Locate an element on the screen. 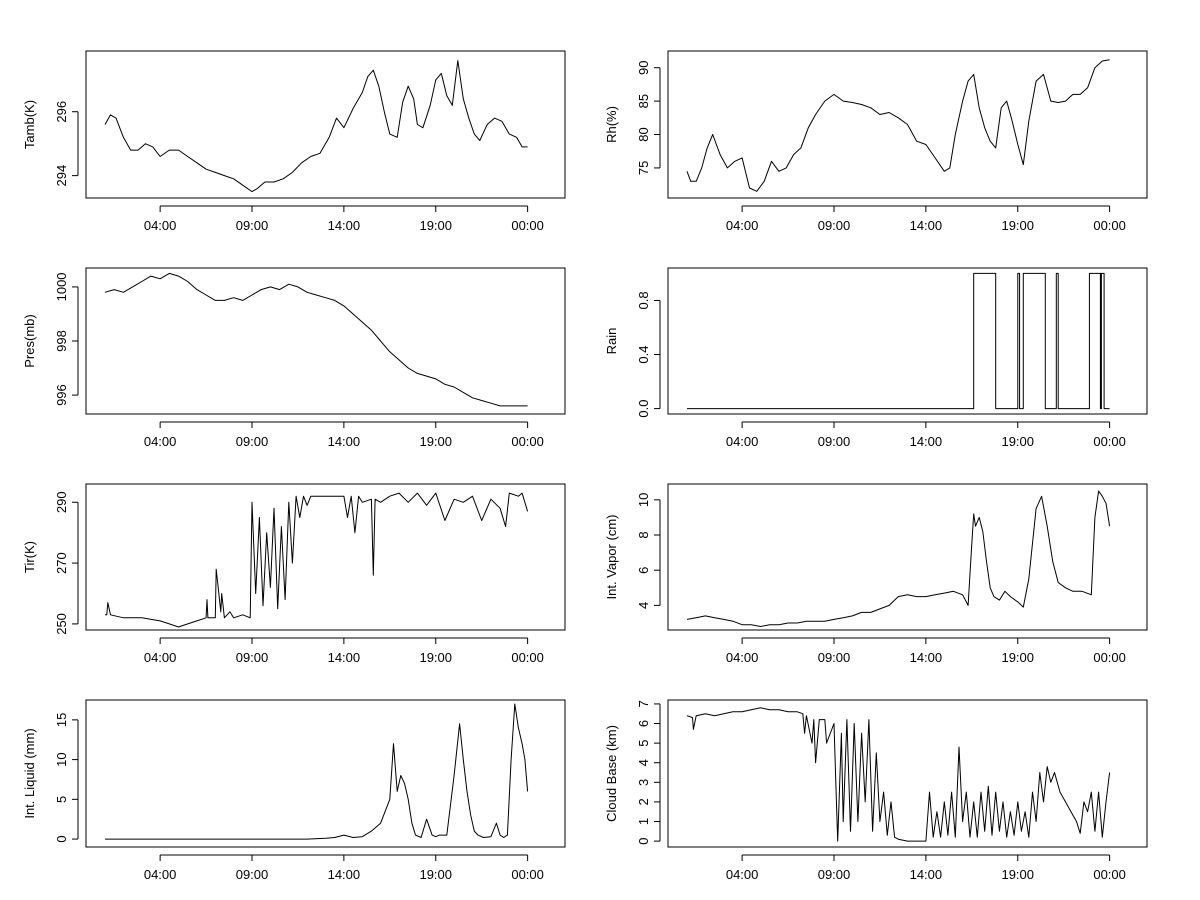 Image resolution: width=1200 pixels, height=900 pixels. y-tick-label: 2 is located at coordinates (643, 801).